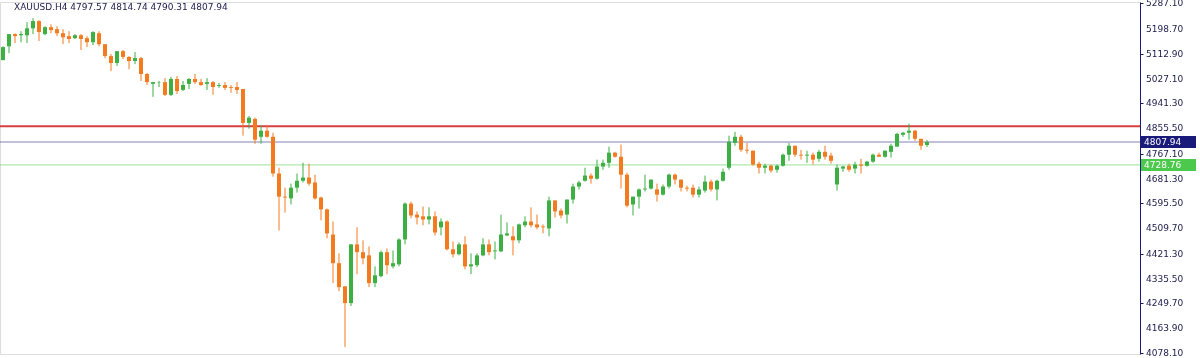  Describe the element at coordinates (1165, 78) in the screenshot. I see `y-tick-label: 5027.10` at that location.